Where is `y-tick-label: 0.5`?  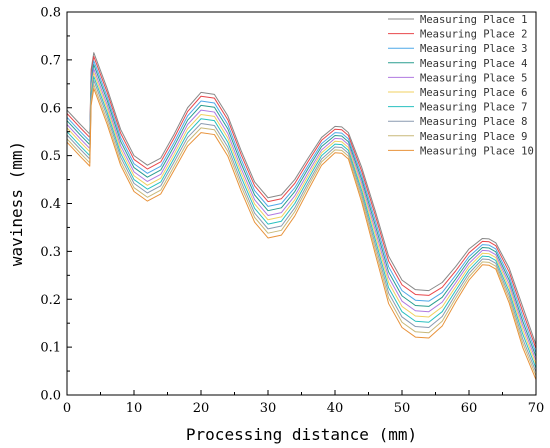 y-tick-label: 0.5 is located at coordinates (50, 156).